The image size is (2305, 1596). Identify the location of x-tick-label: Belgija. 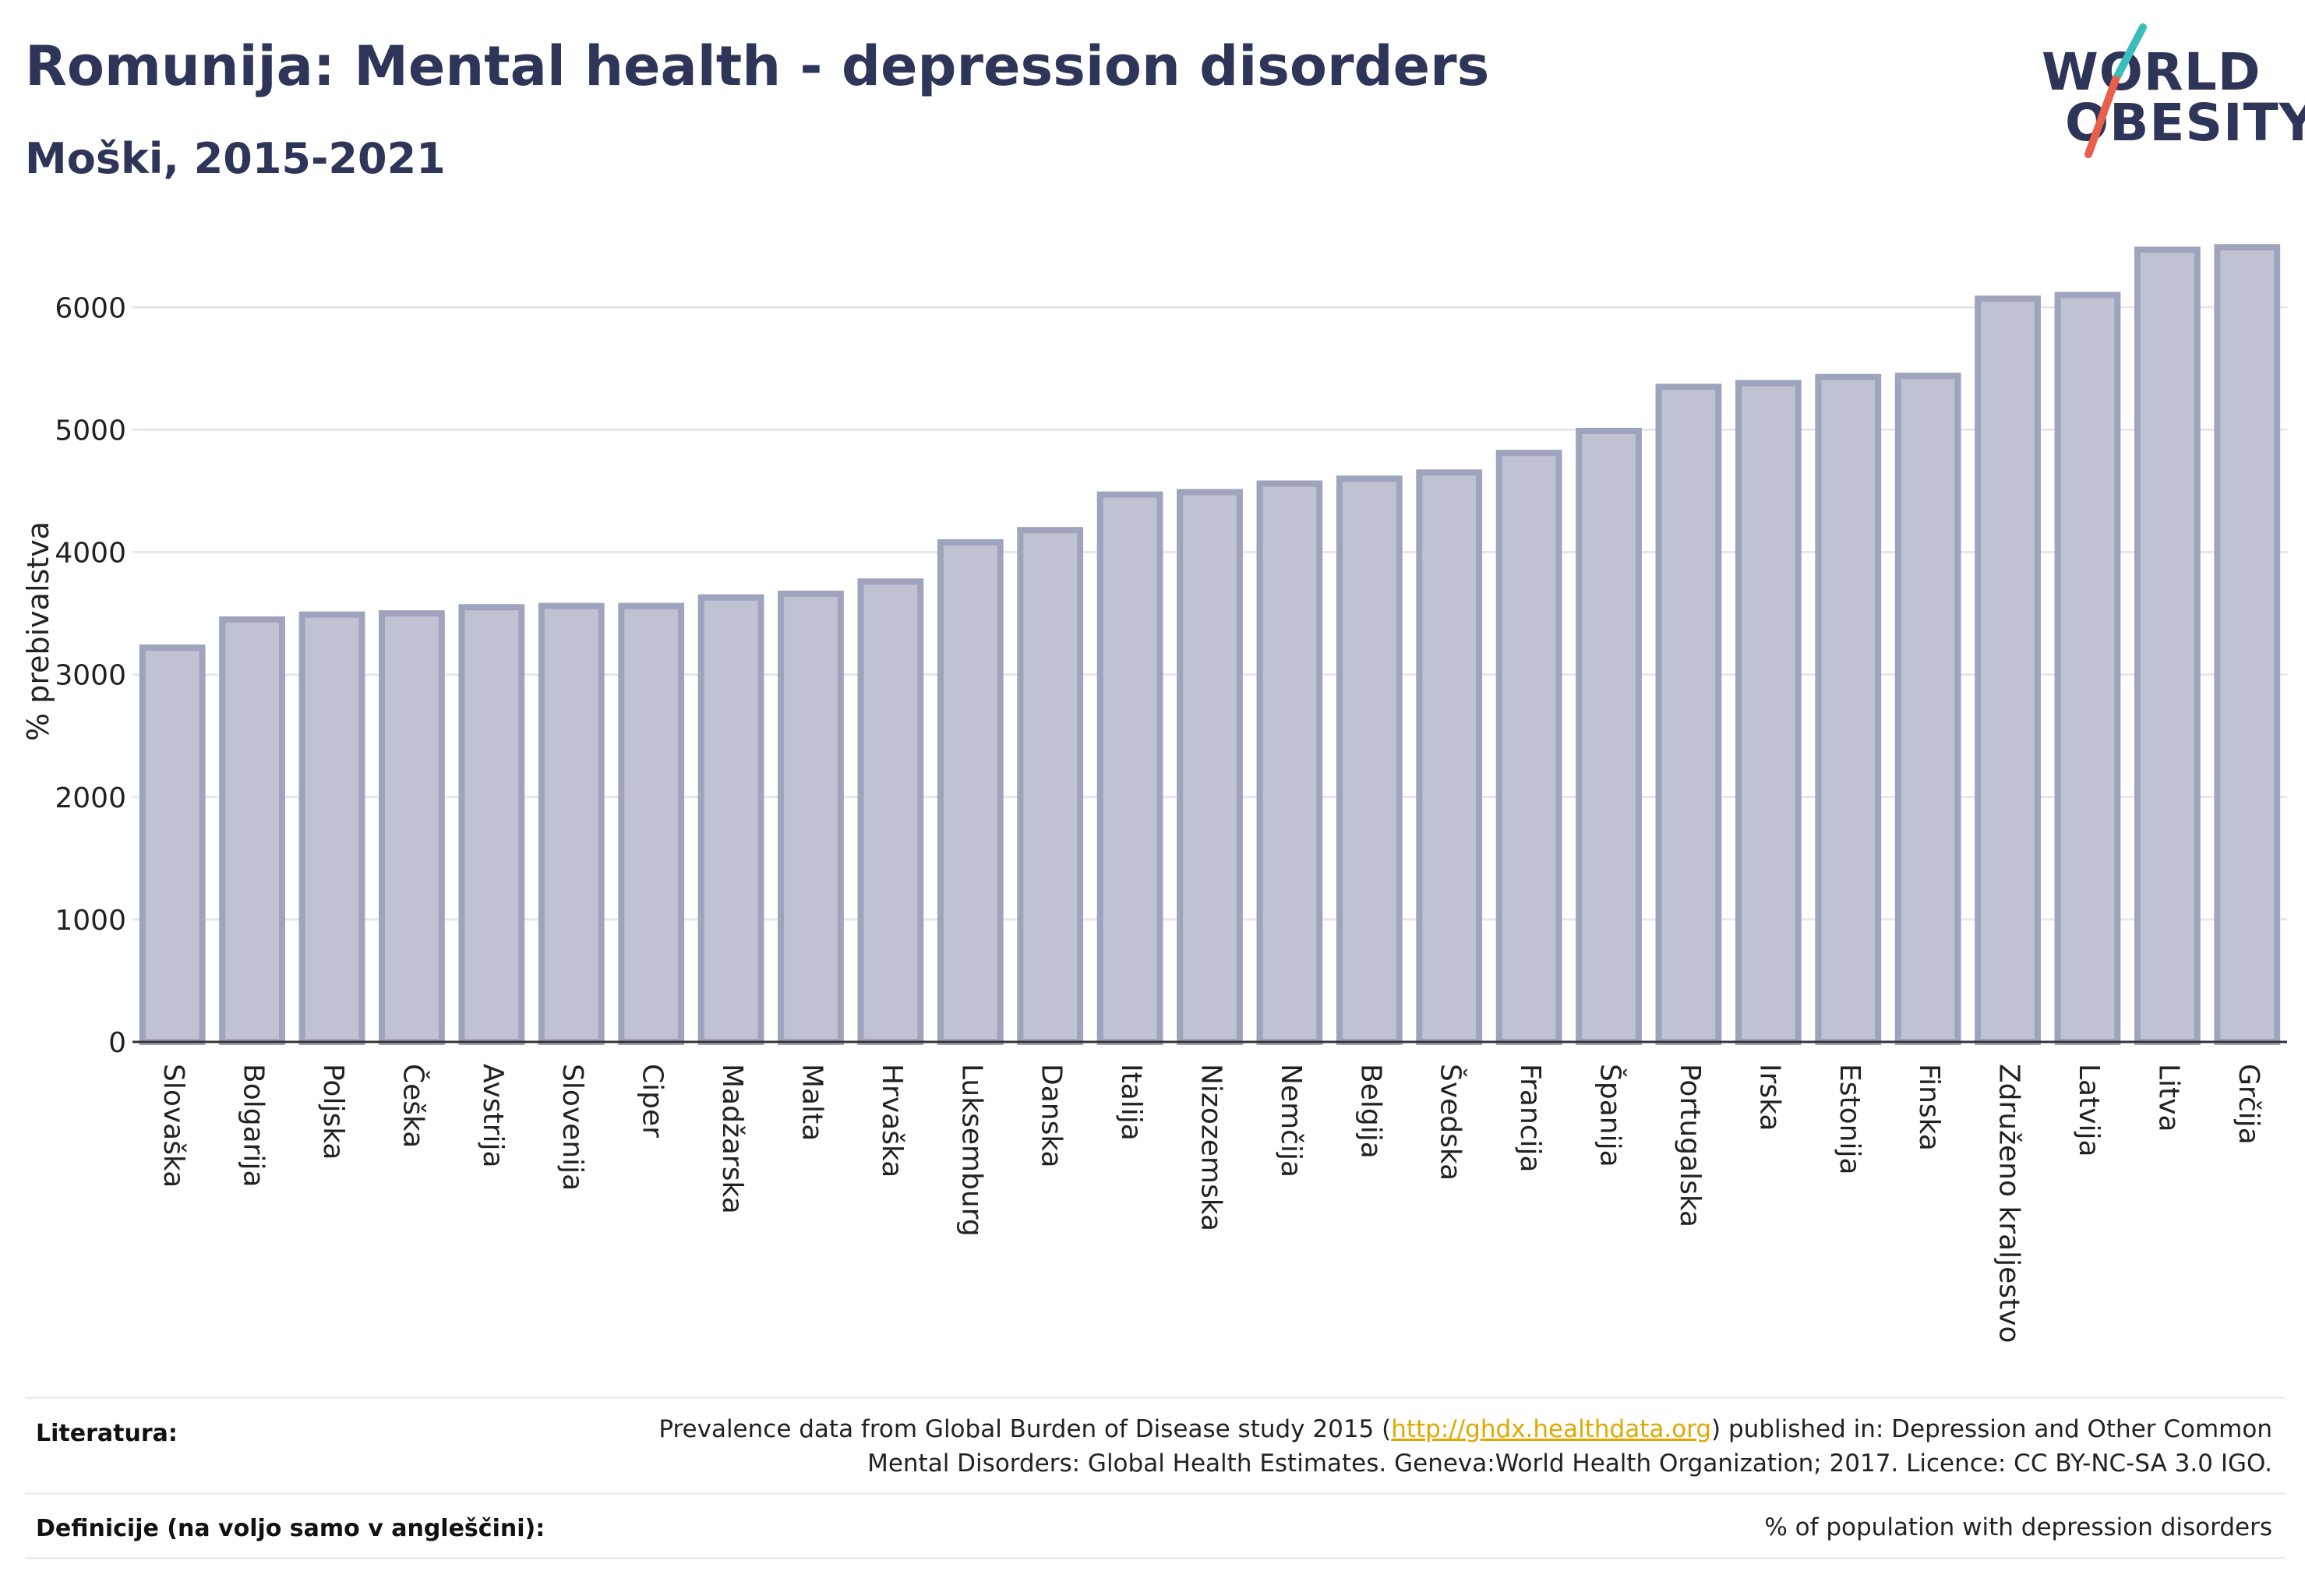
(1370, 1111).